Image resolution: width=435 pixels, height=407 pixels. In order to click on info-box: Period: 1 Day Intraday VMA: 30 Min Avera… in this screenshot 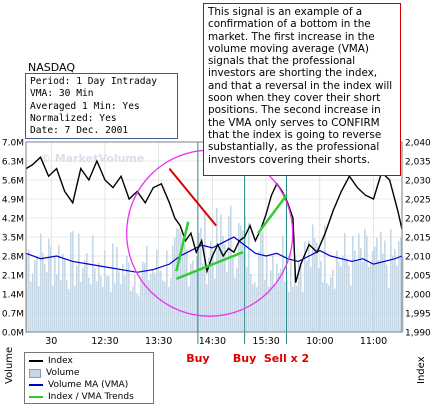, I will do `click(101, 106)`.